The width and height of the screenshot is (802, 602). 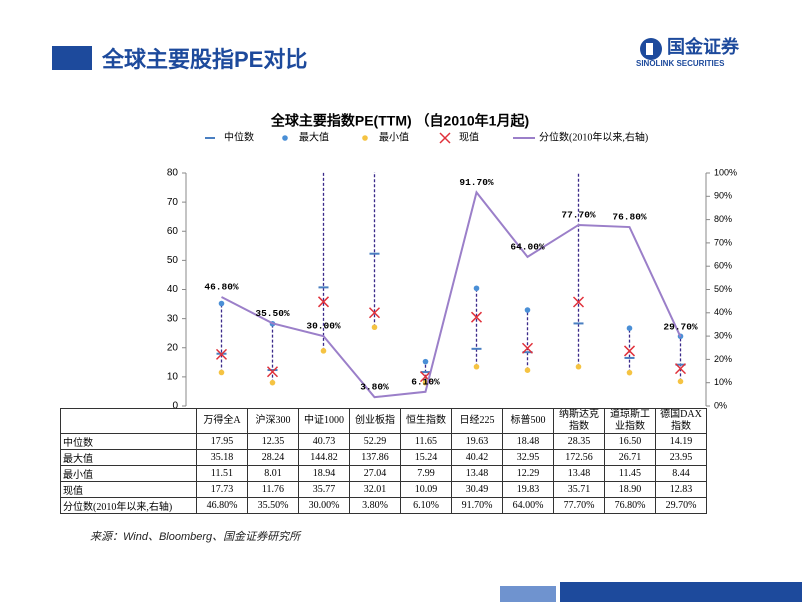 I want to click on table-cell: 29.70%, so click(x=681, y=505).